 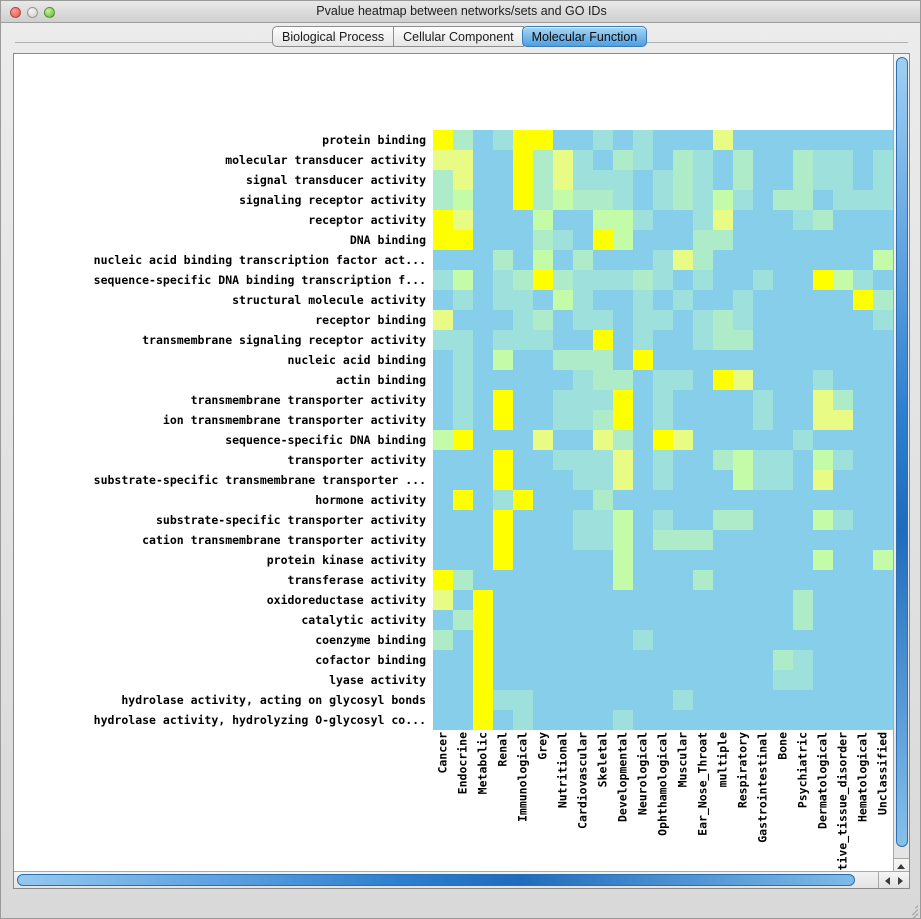 What do you see at coordinates (454, 879) in the screenshot?
I see `horizontal-scrollbar` at bounding box center [454, 879].